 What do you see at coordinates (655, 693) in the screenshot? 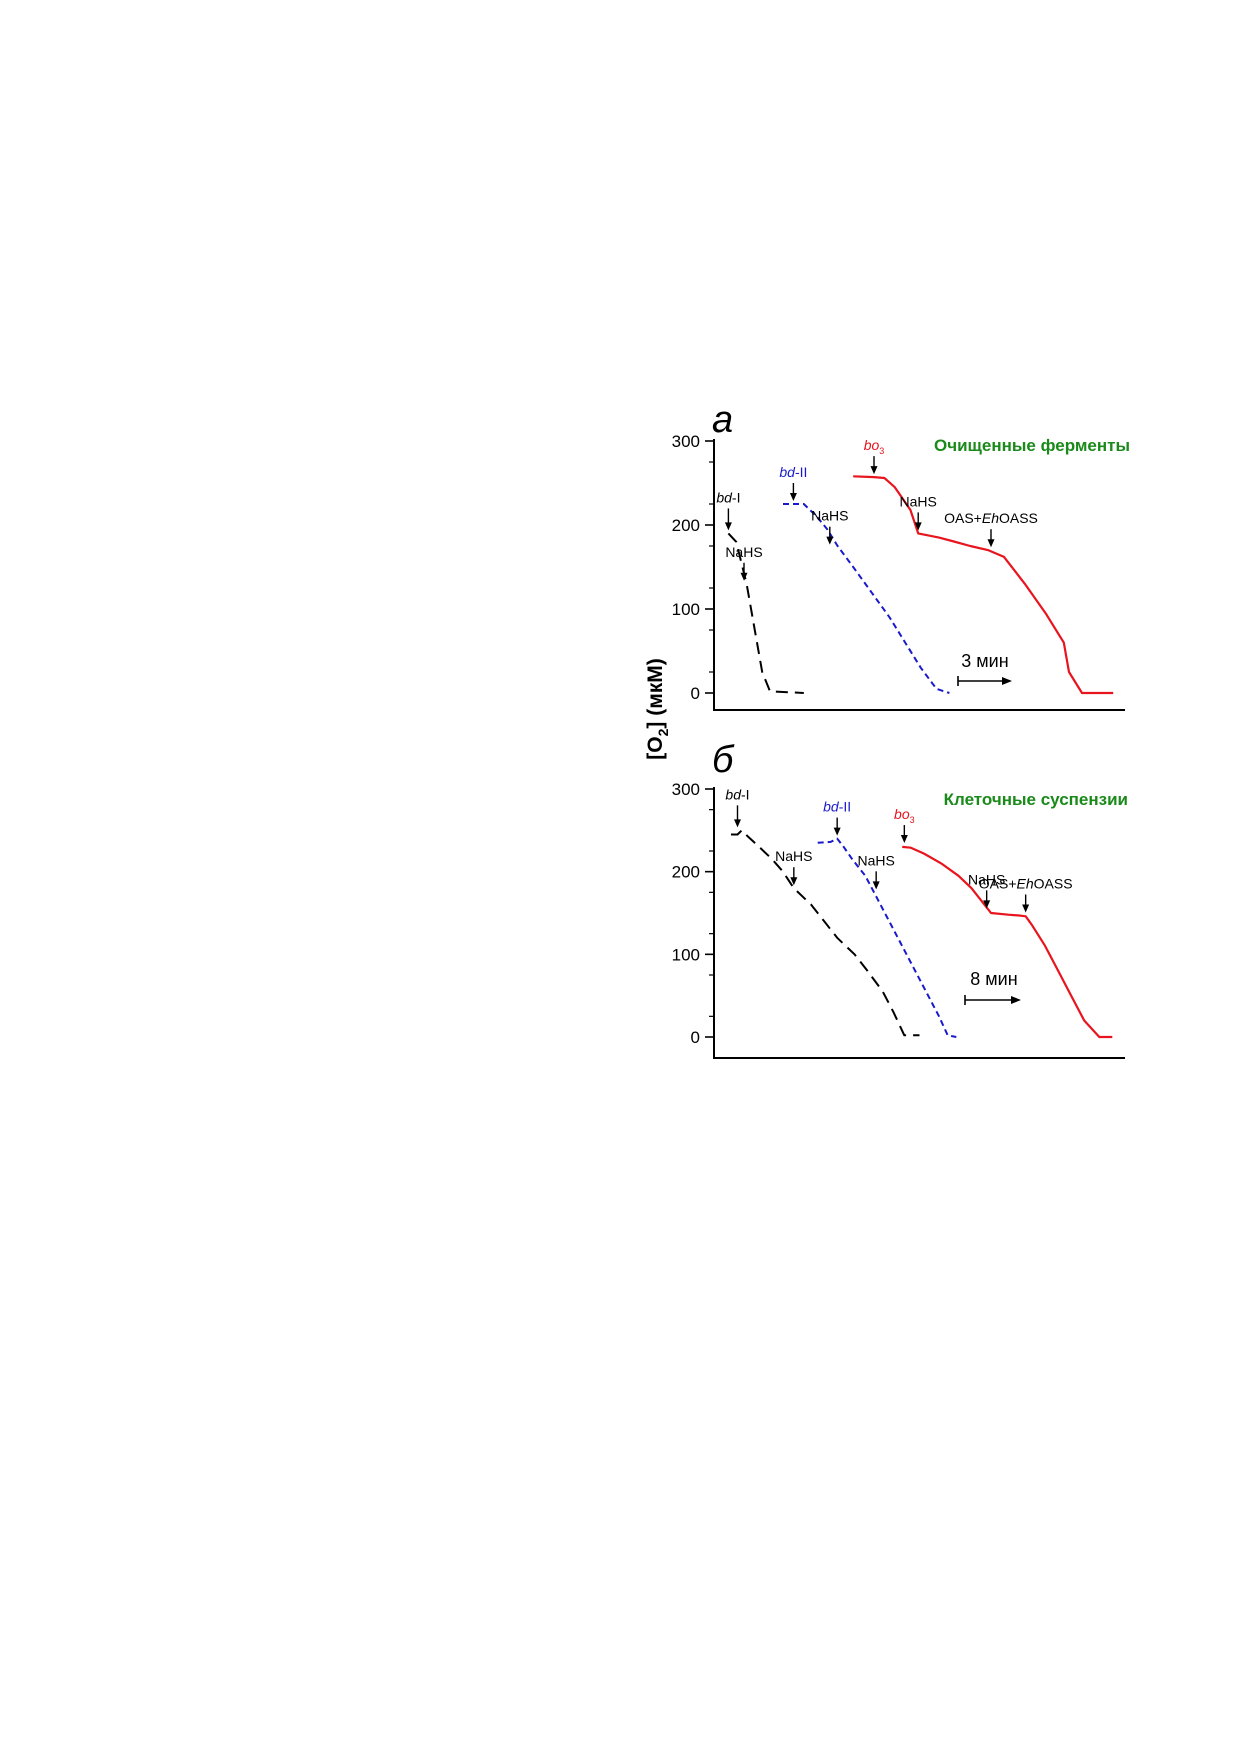
I see `y-axis-label-tail: ] (мкМ)` at bounding box center [655, 693].